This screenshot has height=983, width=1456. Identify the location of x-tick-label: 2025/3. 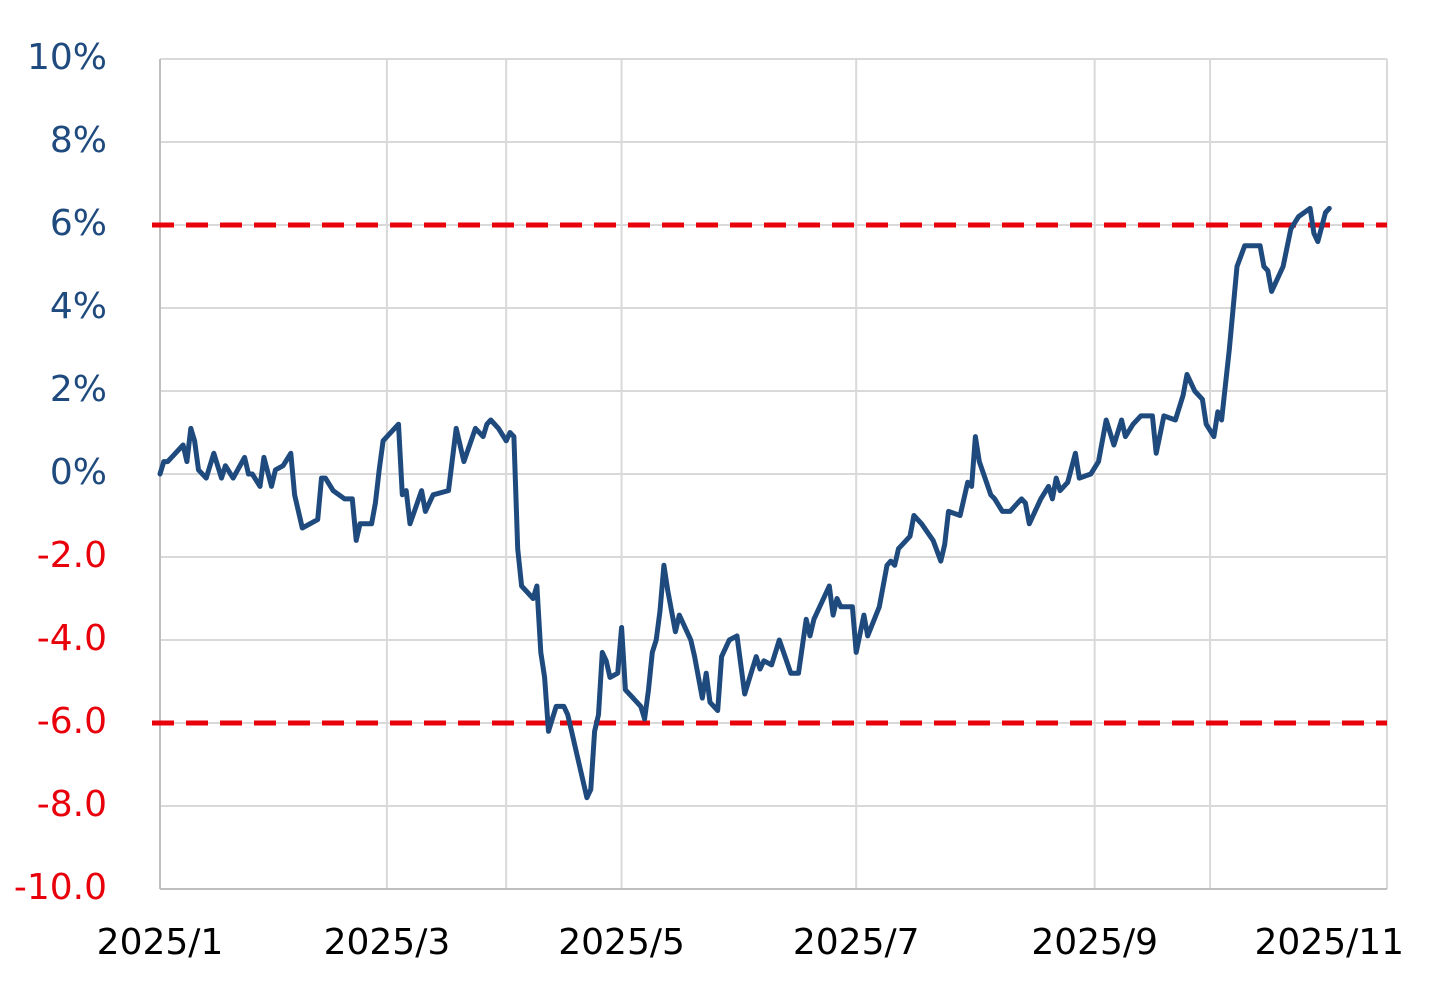
(387, 942).